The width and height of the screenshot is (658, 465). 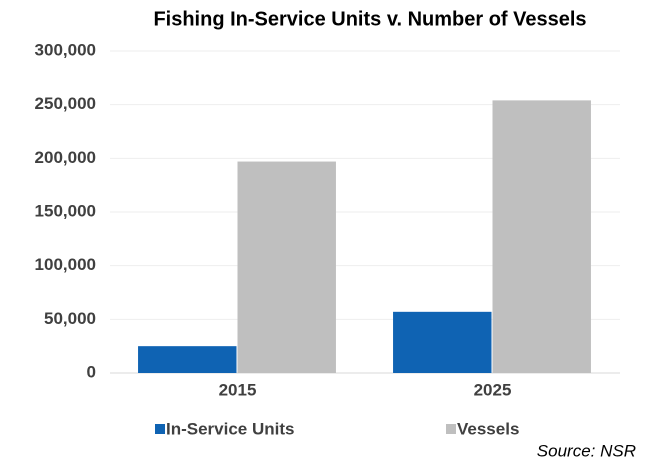 I want to click on y-tick-label: 150,000, so click(x=65, y=210).